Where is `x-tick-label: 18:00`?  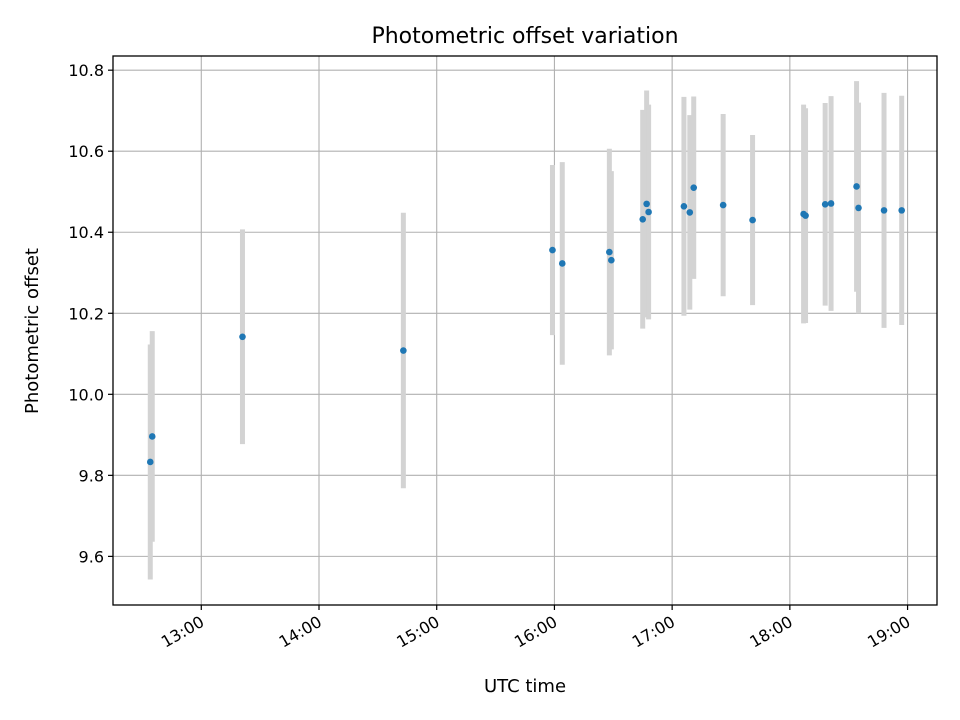
x-tick-label: 18:00 is located at coordinates (770, 632).